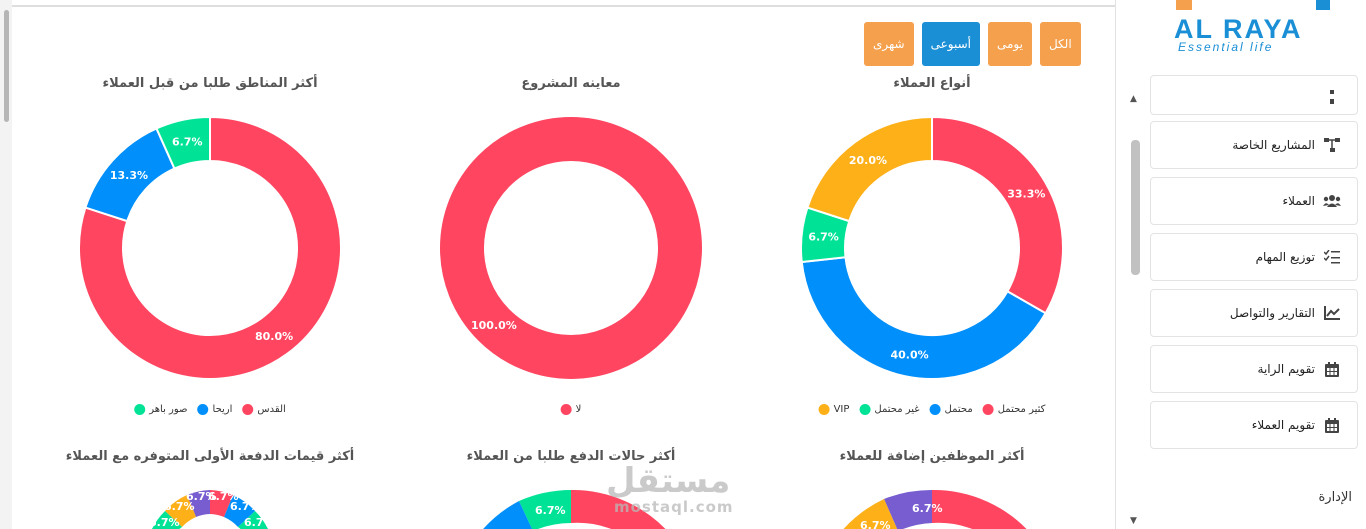  Describe the element at coordinates (6, 66) in the screenshot. I see `main-scrollbar-thumb` at that location.